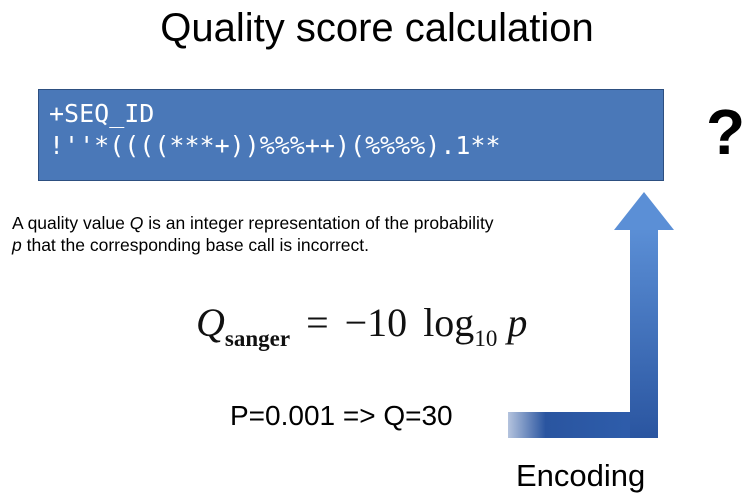 Image resolution: width=754 pixels, height=500 pixels. What do you see at coordinates (726, 132) in the screenshot?
I see `question-mark: ?` at bounding box center [726, 132].